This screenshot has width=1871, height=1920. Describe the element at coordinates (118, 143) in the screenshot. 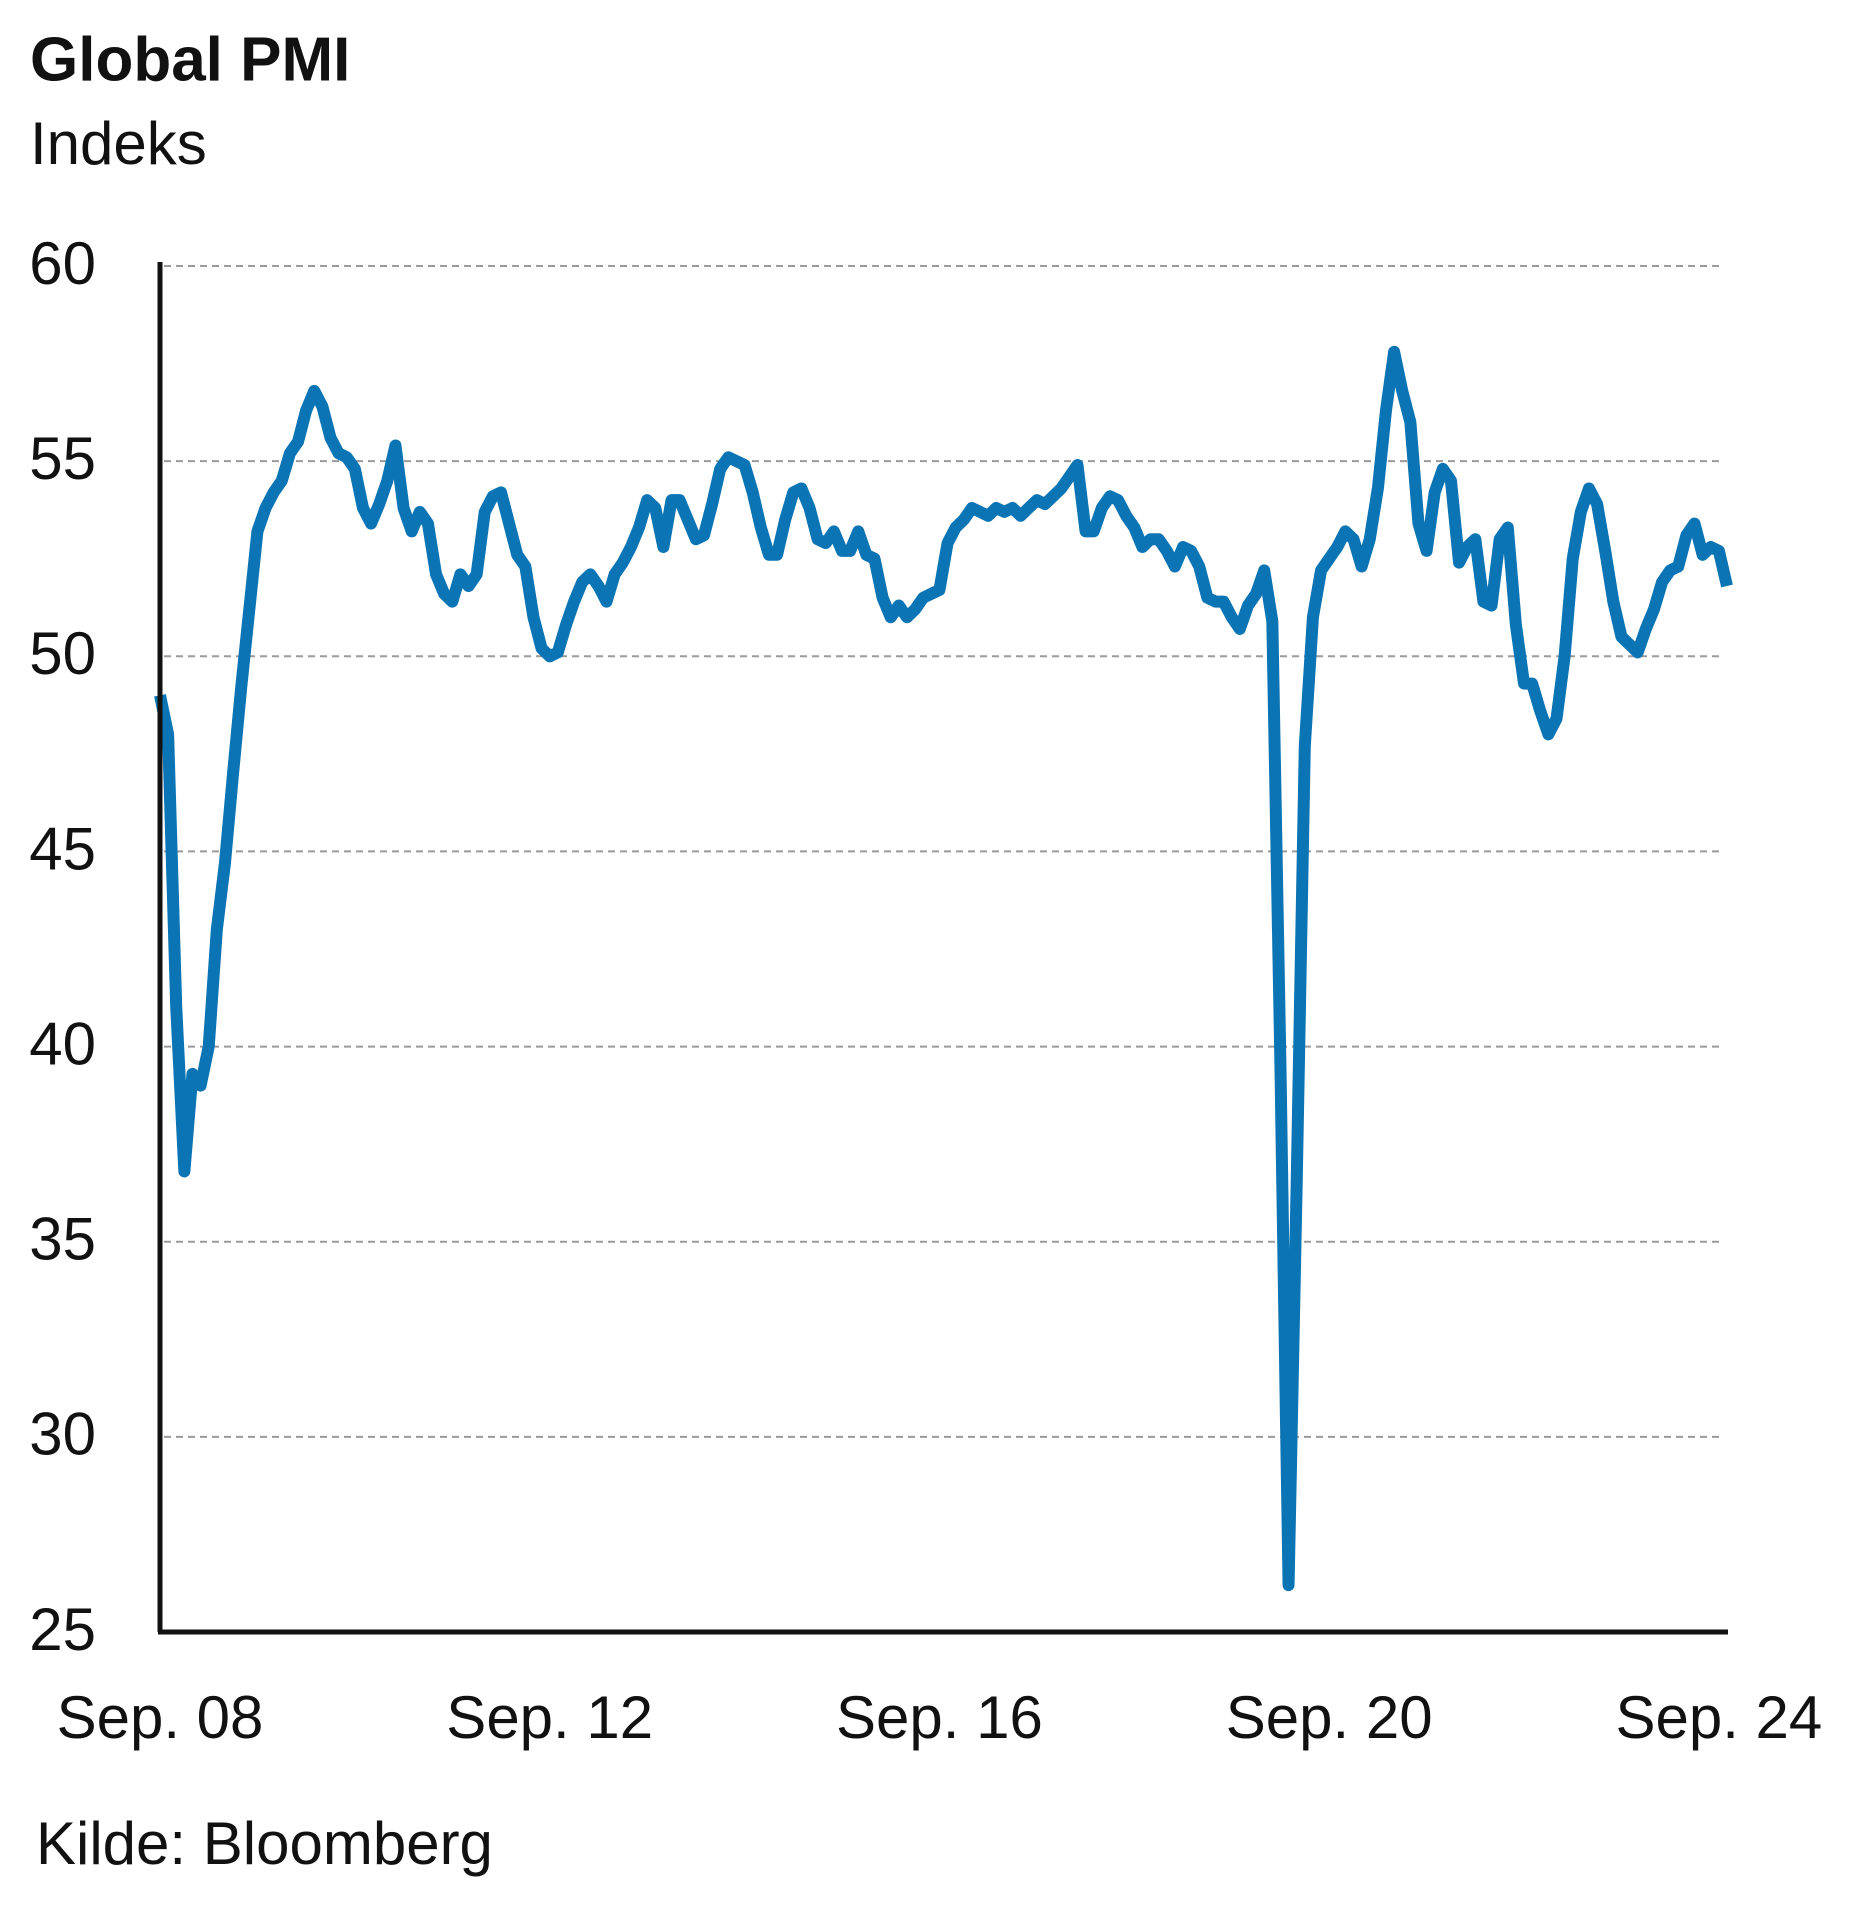

I see `chart-subtitle: Indeks` at that location.